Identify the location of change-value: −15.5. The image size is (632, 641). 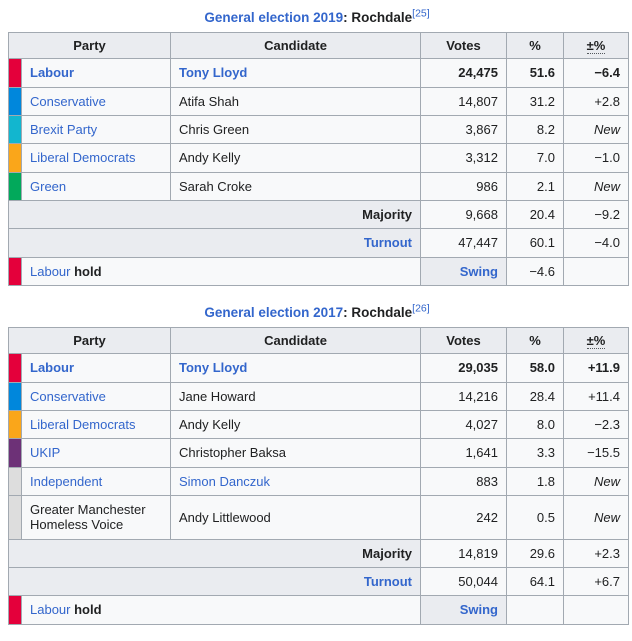
(596, 453).